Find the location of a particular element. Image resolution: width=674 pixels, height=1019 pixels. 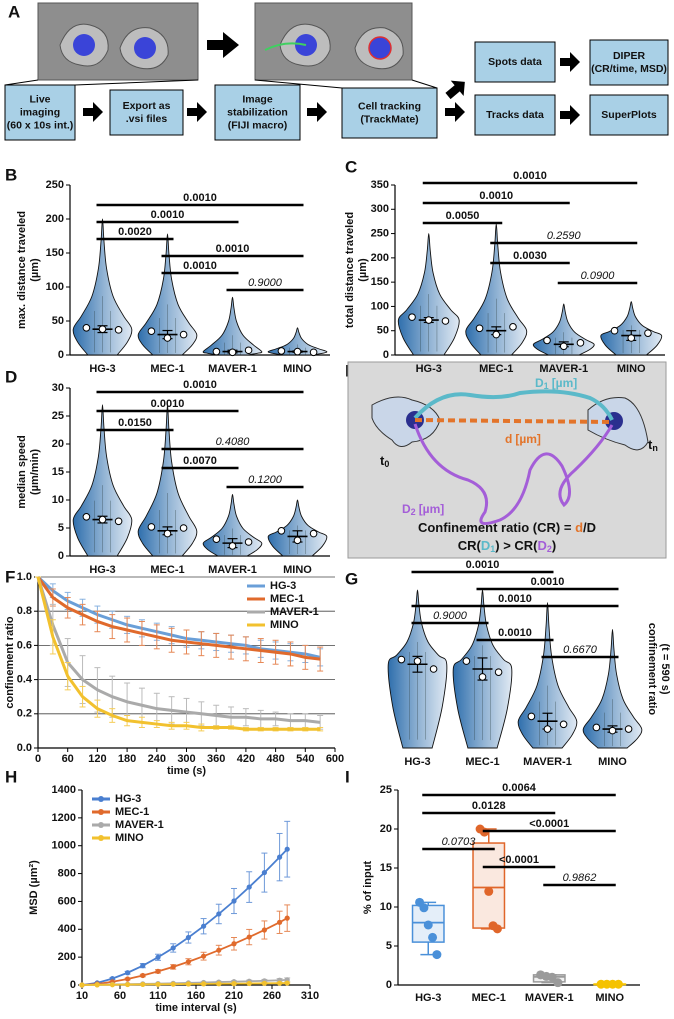

arrows is located at coordinates (331, 78).